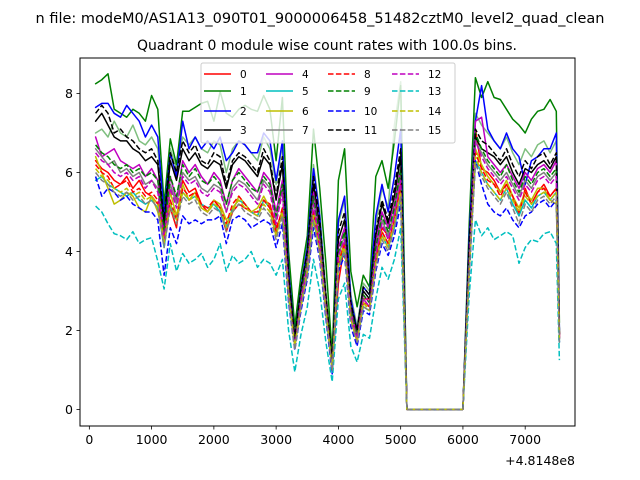  I want to click on x-tick-label: 3000, so click(276, 439).